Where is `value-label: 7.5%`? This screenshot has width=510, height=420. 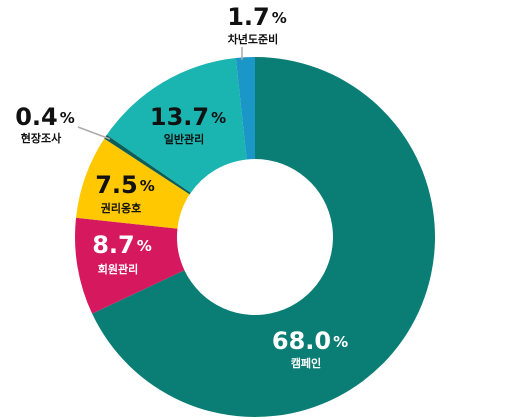 value-label: 7.5% is located at coordinates (125, 185).